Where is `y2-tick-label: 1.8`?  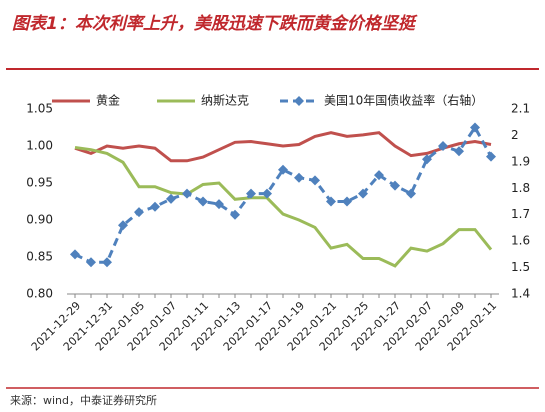 y2-tick-label: 1.8 is located at coordinates (520, 188).